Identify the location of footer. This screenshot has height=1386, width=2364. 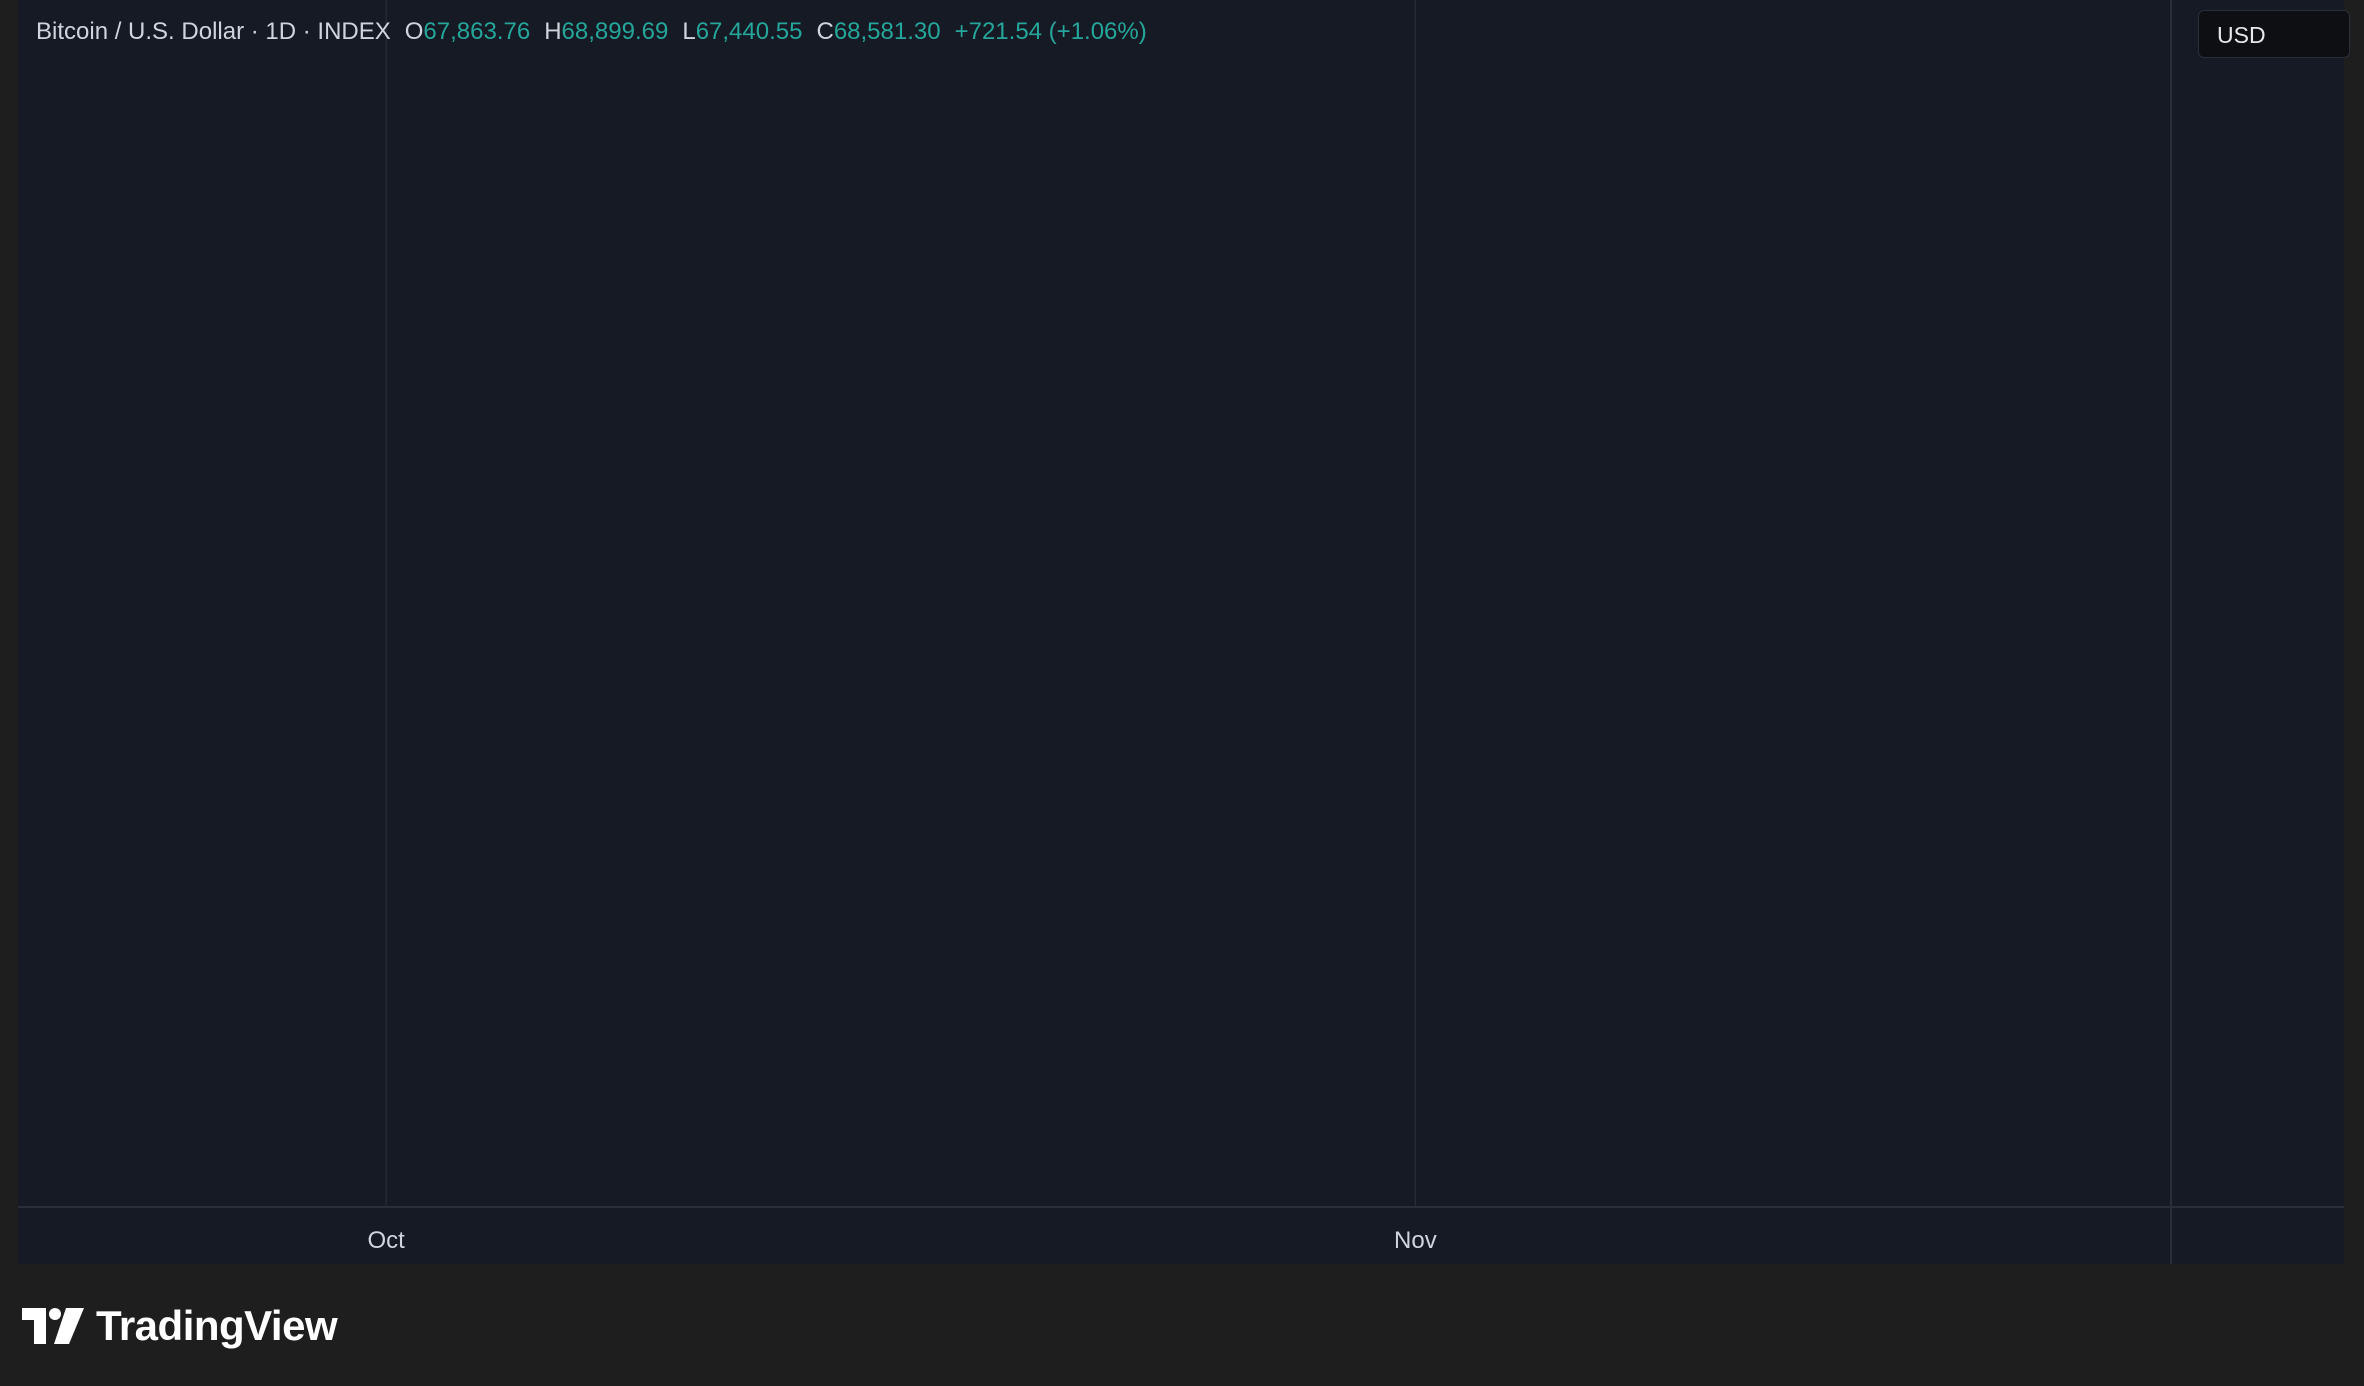
(1182, 1325).